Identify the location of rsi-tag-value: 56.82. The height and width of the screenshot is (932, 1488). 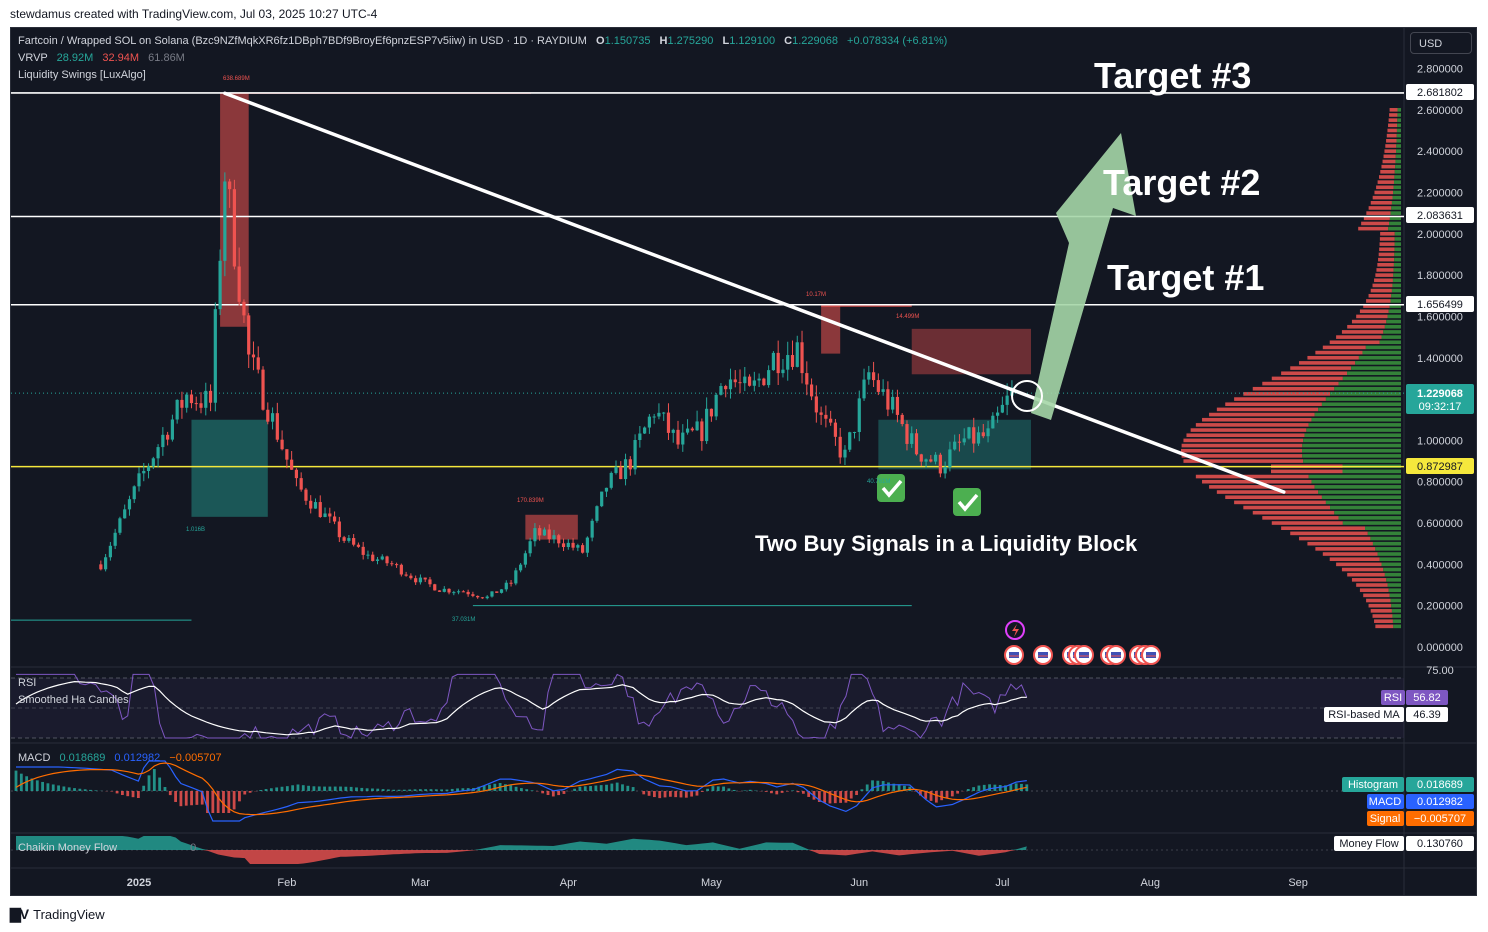
(1427, 698).